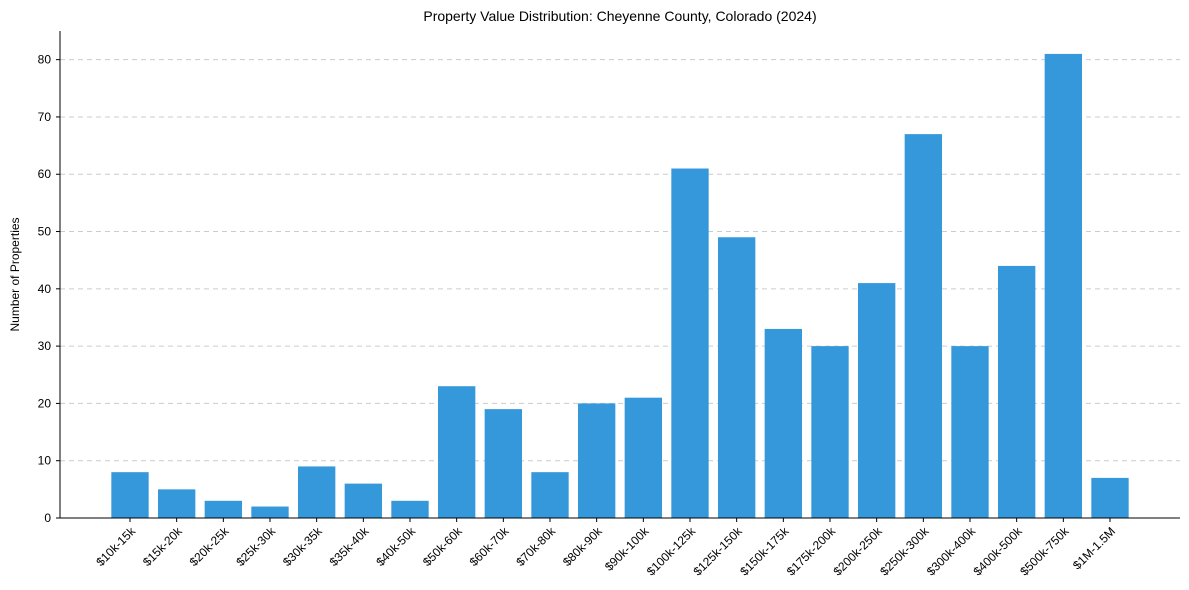 The height and width of the screenshot is (590, 1189). I want to click on x-tick-label: $200k-250k, so click(858, 551).